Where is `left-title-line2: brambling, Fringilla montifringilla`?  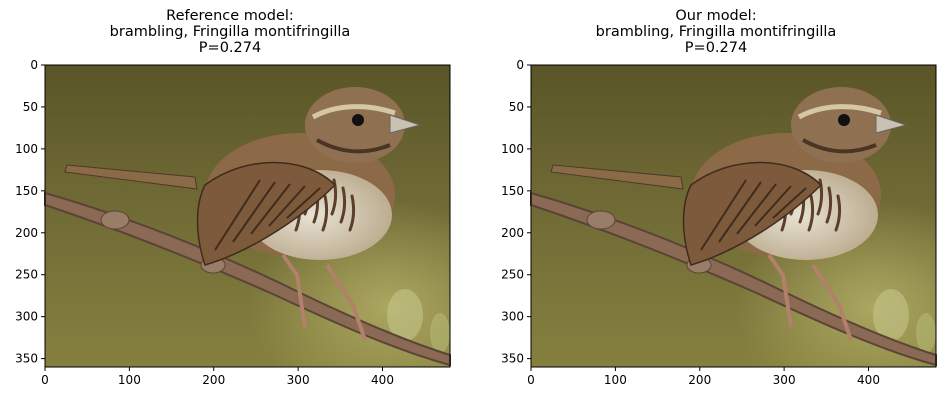
left-title-line2: brambling, Fringilla montifringilla is located at coordinates (230, 32).